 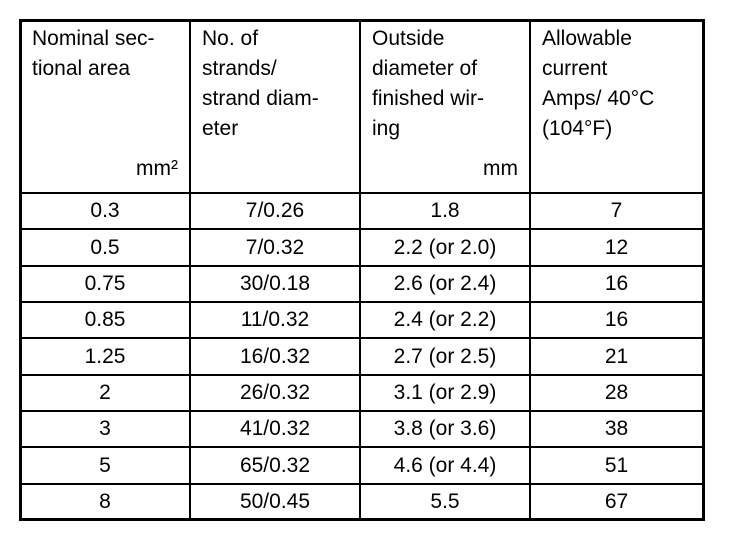 What do you see at coordinates (105, 320) in the screenshot?
I see `cell: 0.85` at bounding box center [105, 320].